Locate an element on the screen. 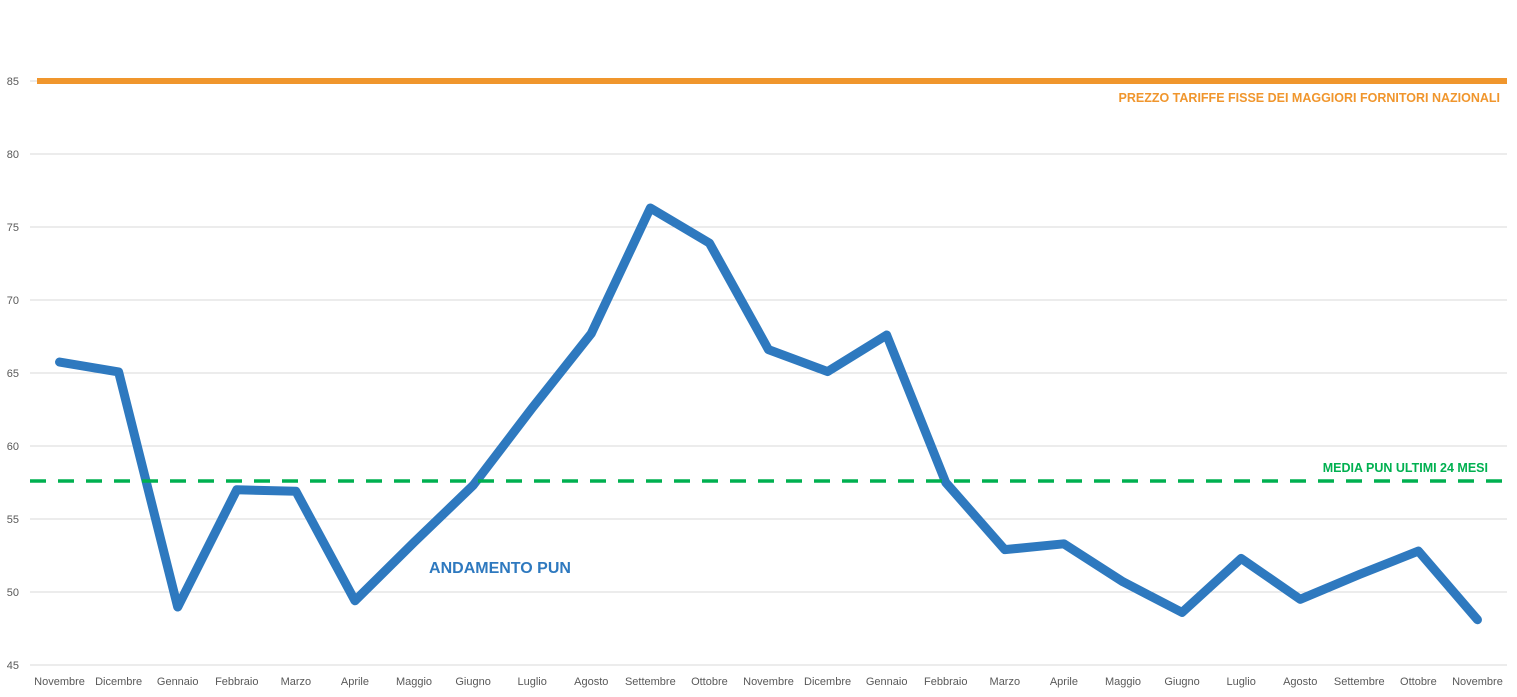 Image resolution: width=1517 pixels, height=697 pixels. y-tick-label: 55 is located at coordinates (13, 520).